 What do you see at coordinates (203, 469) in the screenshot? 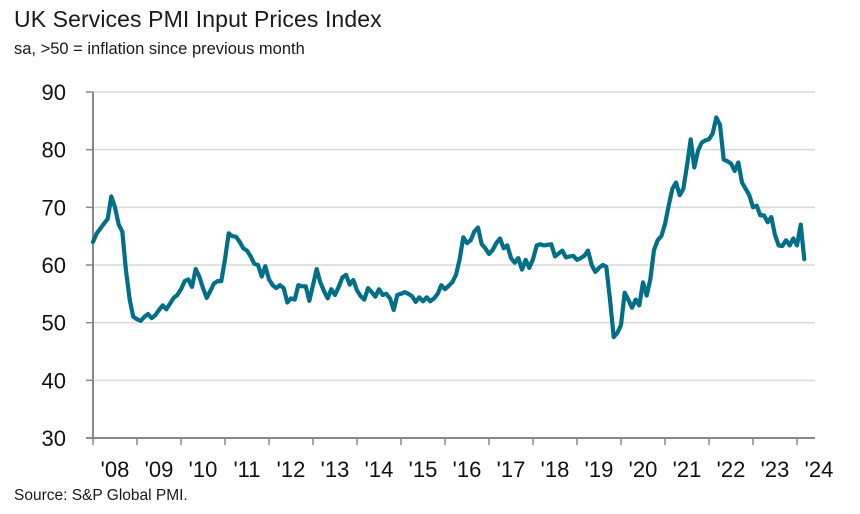
I see `x-tick-label: '10` at bounding box center [203, 469].